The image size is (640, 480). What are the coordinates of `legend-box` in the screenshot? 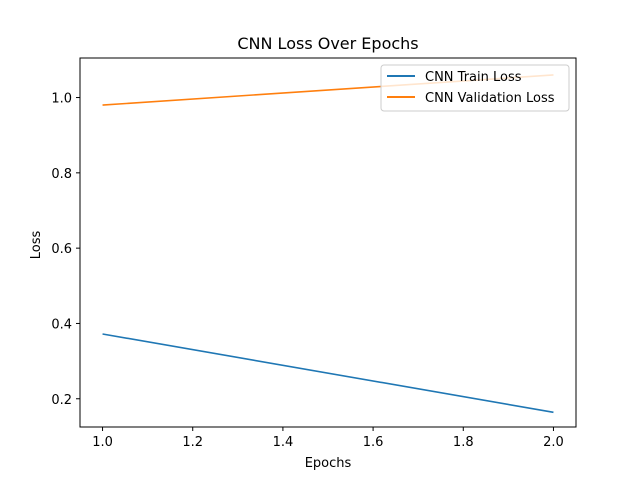 It's located at (475, 88).